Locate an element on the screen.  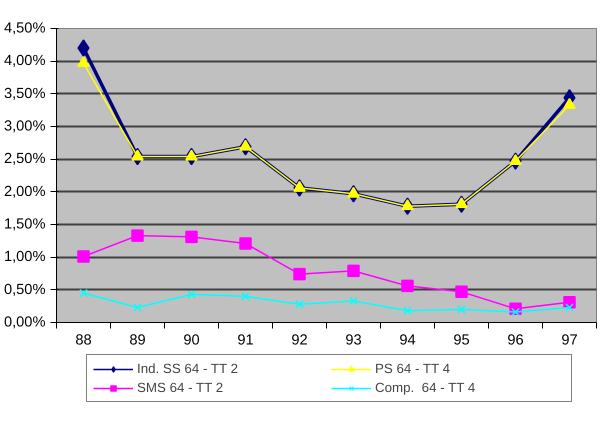
x-tick-label: 96 is located at coordinates (515, 340).